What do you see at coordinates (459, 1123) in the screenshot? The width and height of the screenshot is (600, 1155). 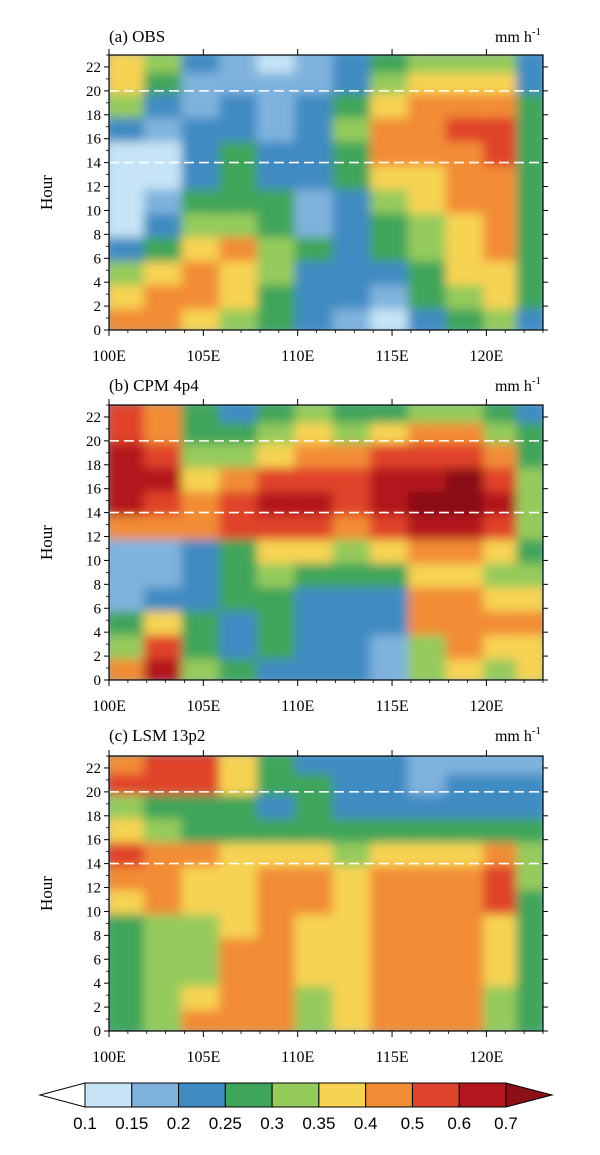 I see `colorbar-tick-label: 0.6` at bounding box center [459, 1123].